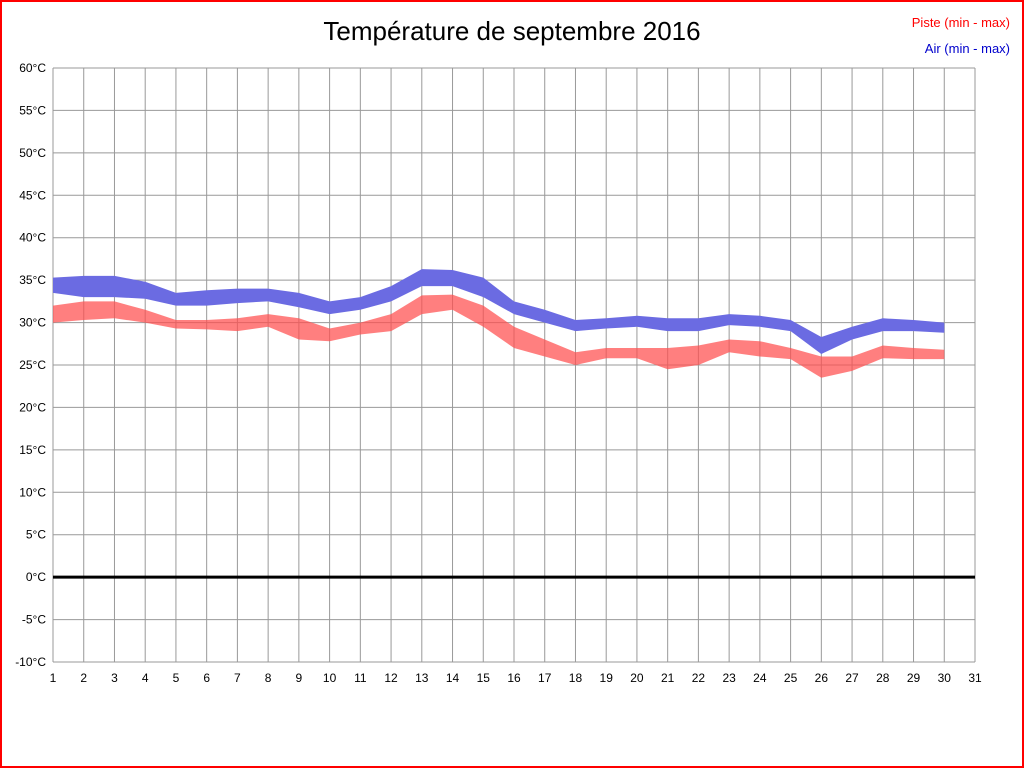  I want to click on y-tick-label: 0°C, so click(36, 577).